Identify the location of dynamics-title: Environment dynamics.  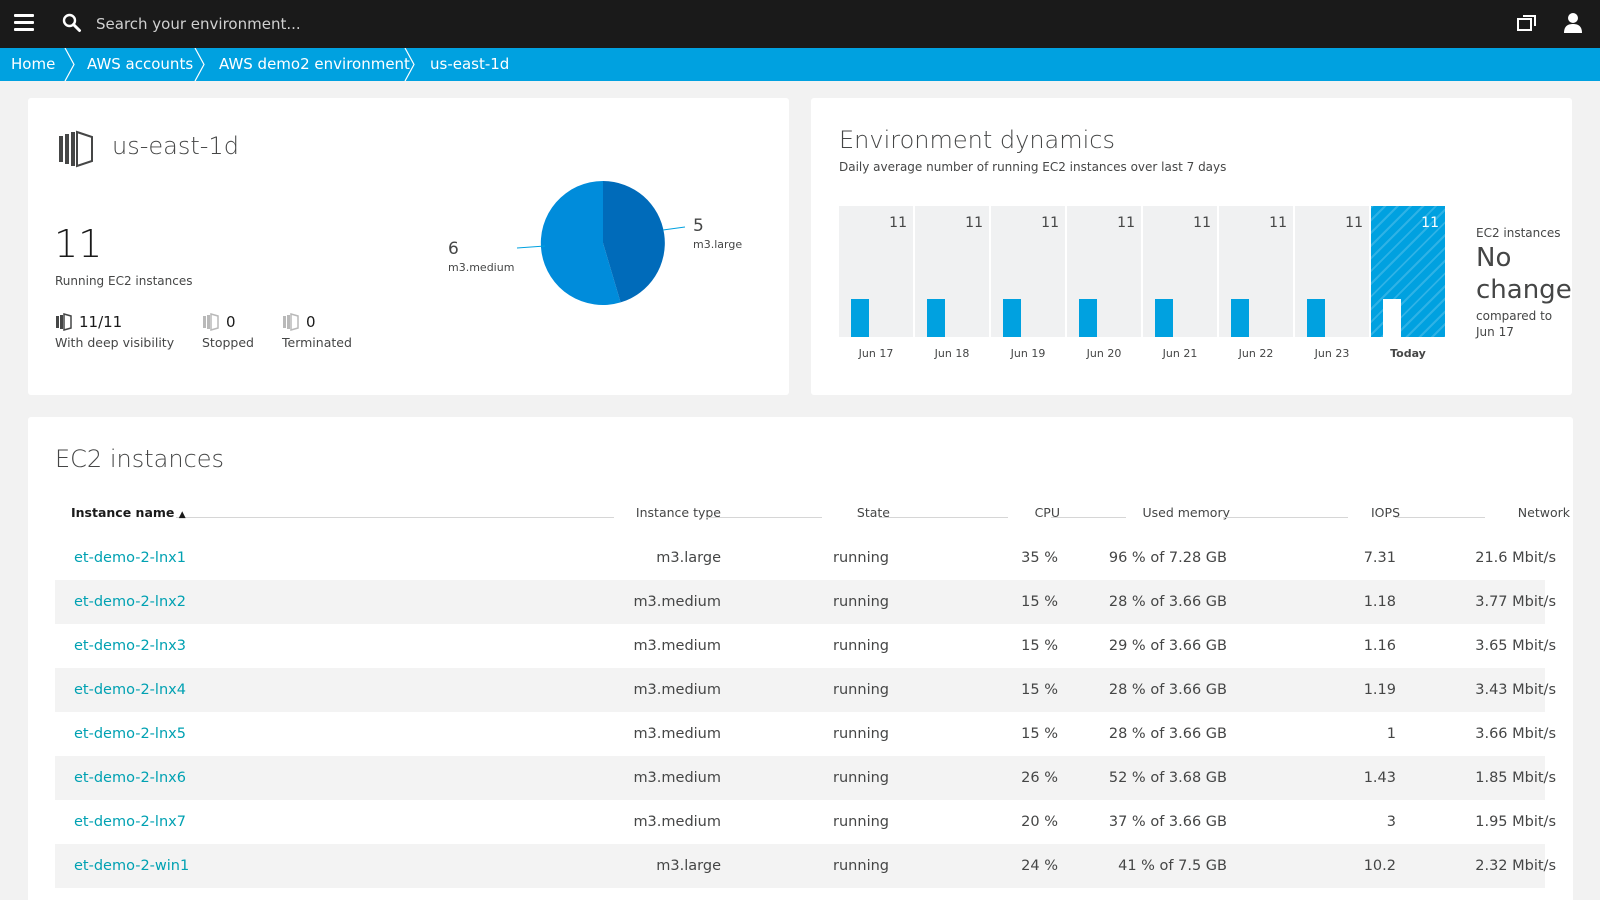
(977, 140).